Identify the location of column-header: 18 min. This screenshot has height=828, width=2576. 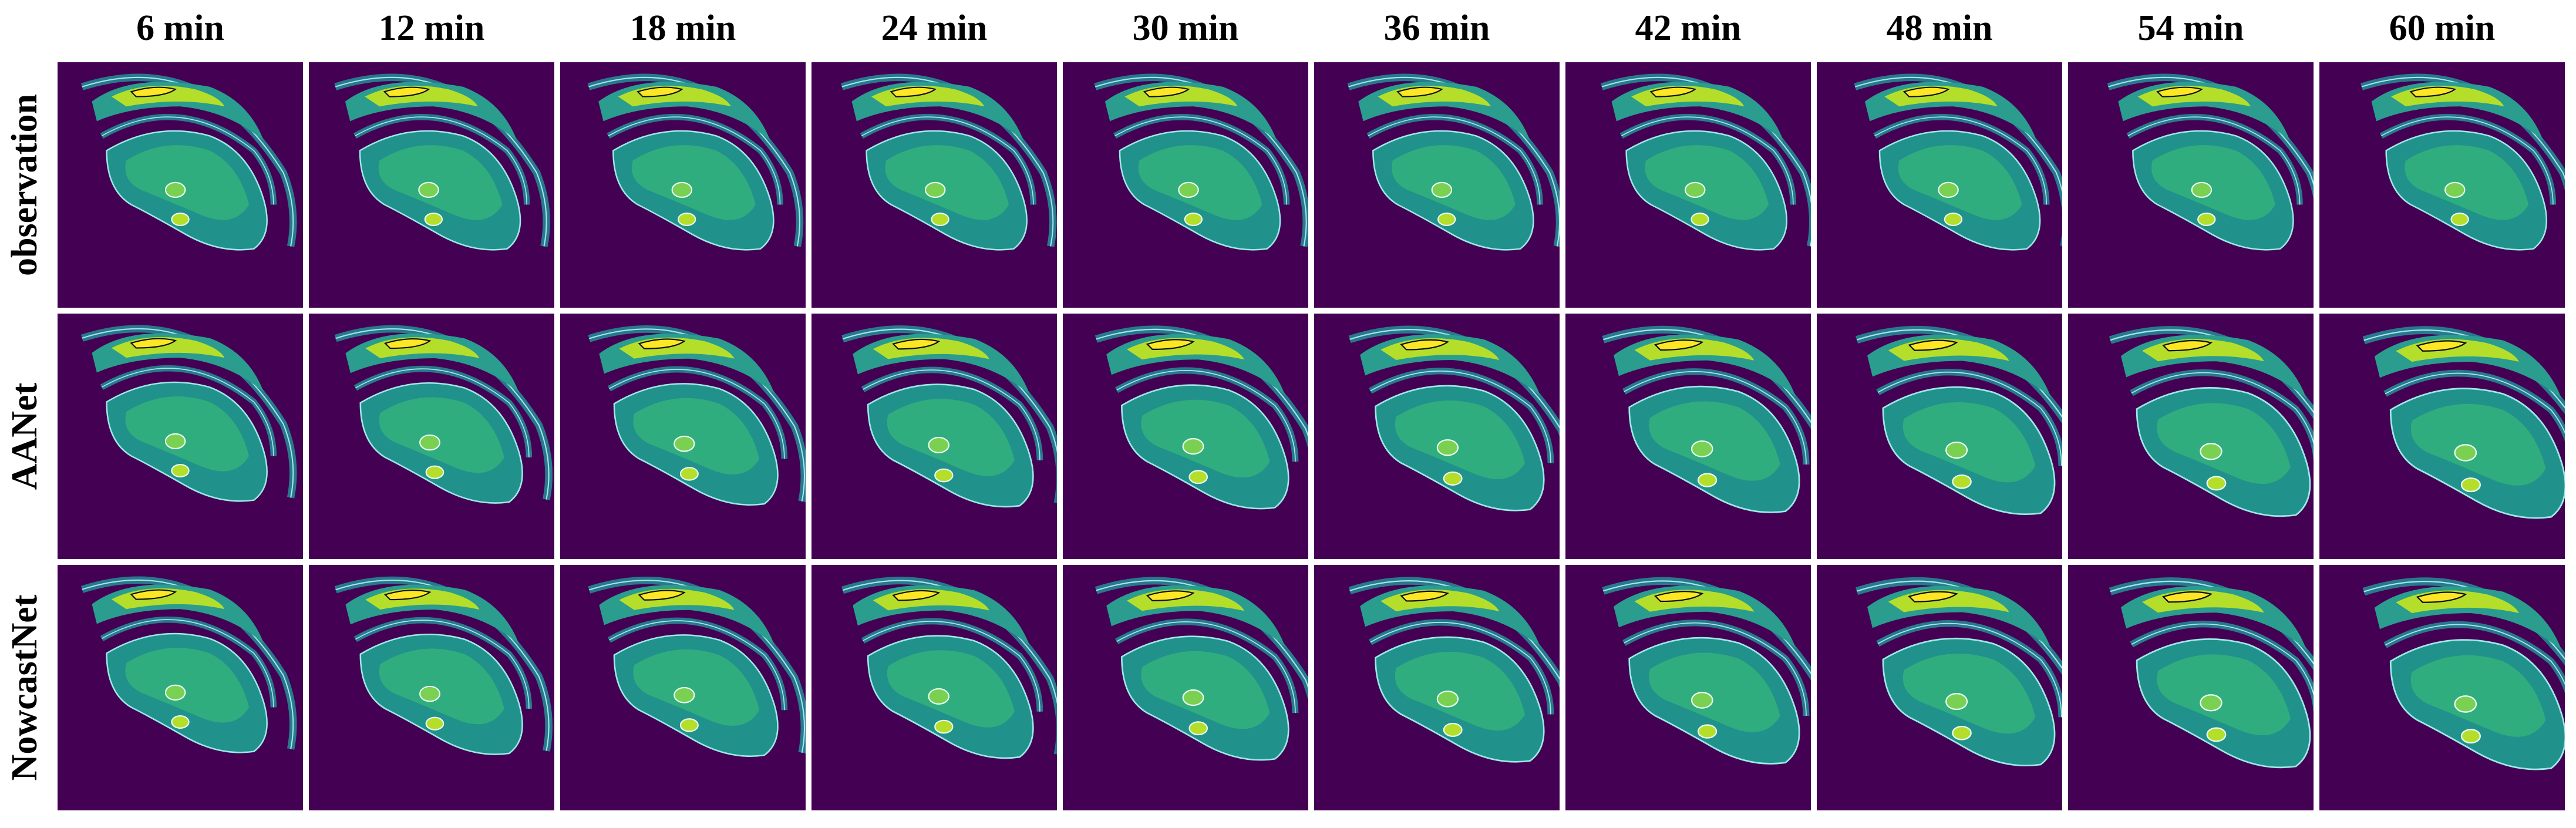
(683, 28).